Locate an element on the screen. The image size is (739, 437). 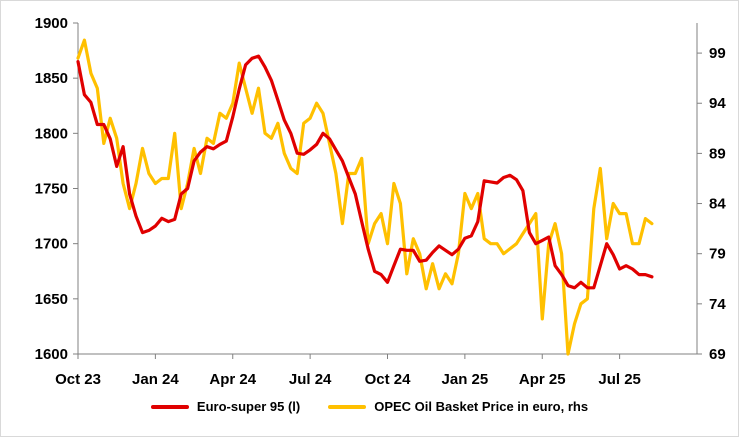
x-tick-label: Jul 25 is located at coordinates (619, 379).